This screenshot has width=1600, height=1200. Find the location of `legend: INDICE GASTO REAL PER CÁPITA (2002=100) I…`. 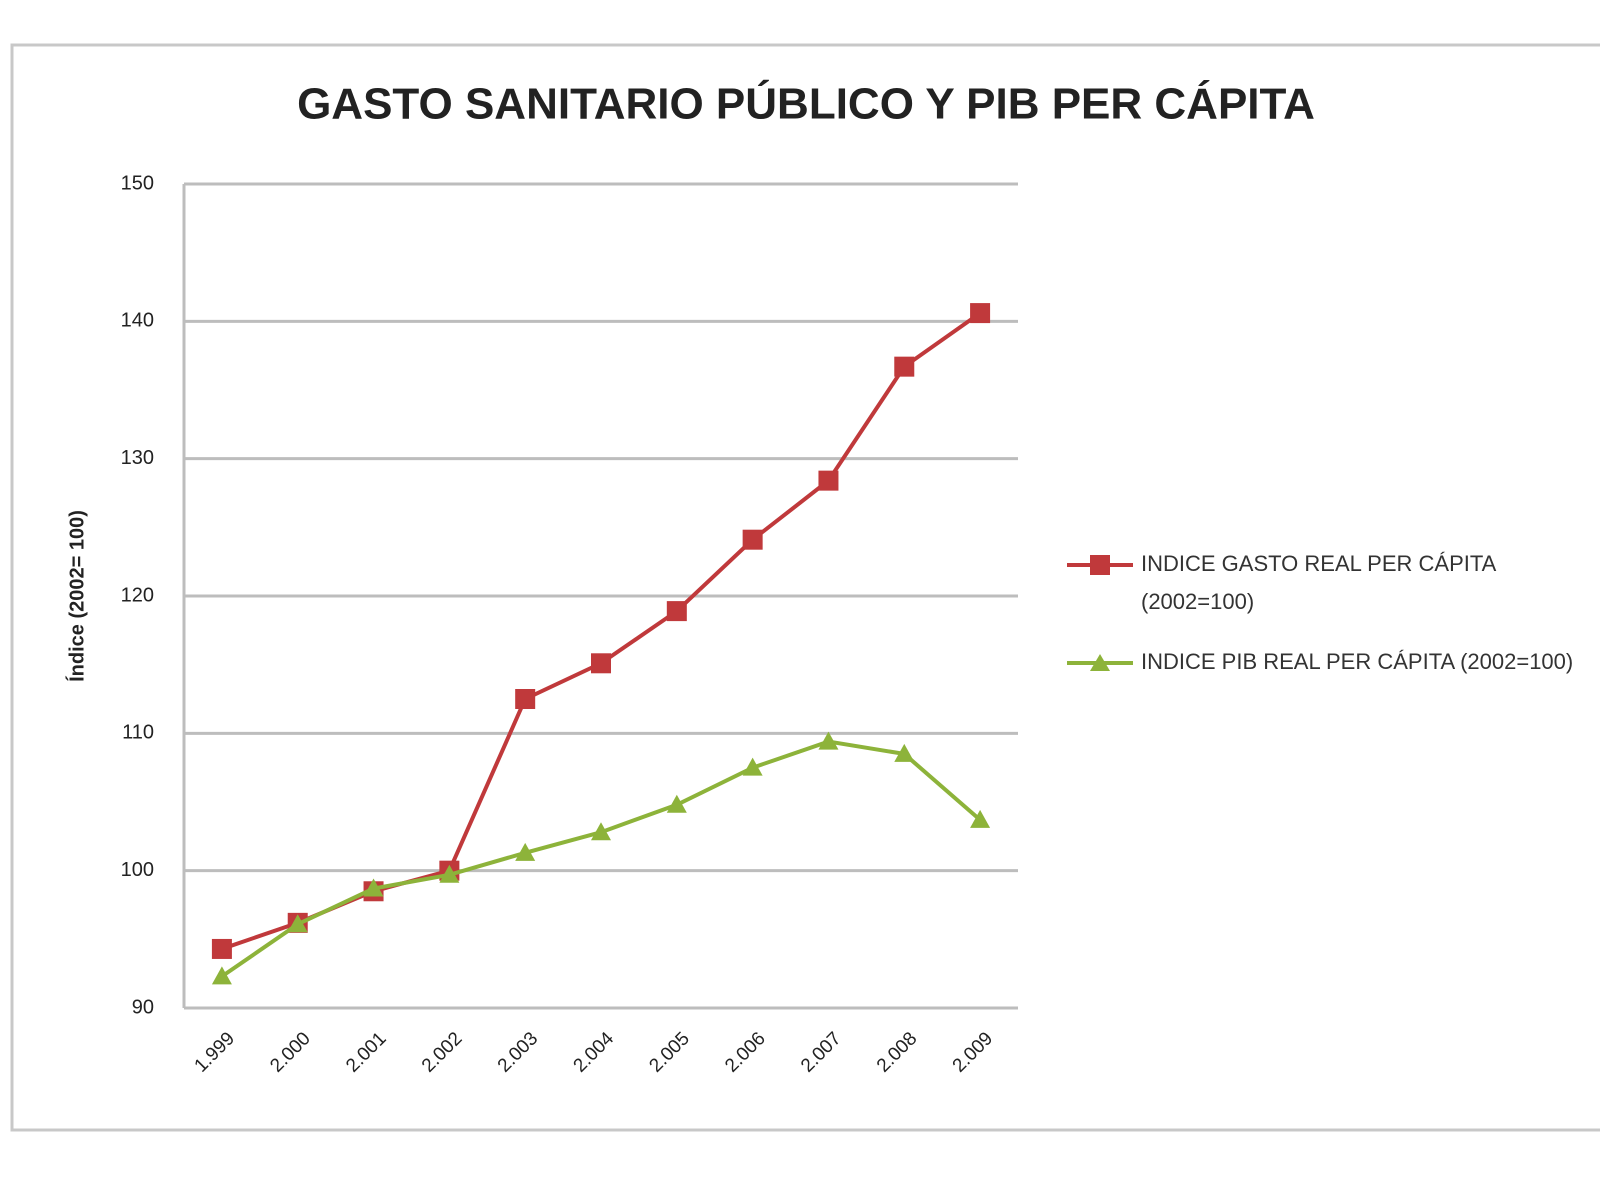

legend: INDICE GASTO REAL PER CÁPITA (2002=100) I… is located at coordinates (1325, 624).